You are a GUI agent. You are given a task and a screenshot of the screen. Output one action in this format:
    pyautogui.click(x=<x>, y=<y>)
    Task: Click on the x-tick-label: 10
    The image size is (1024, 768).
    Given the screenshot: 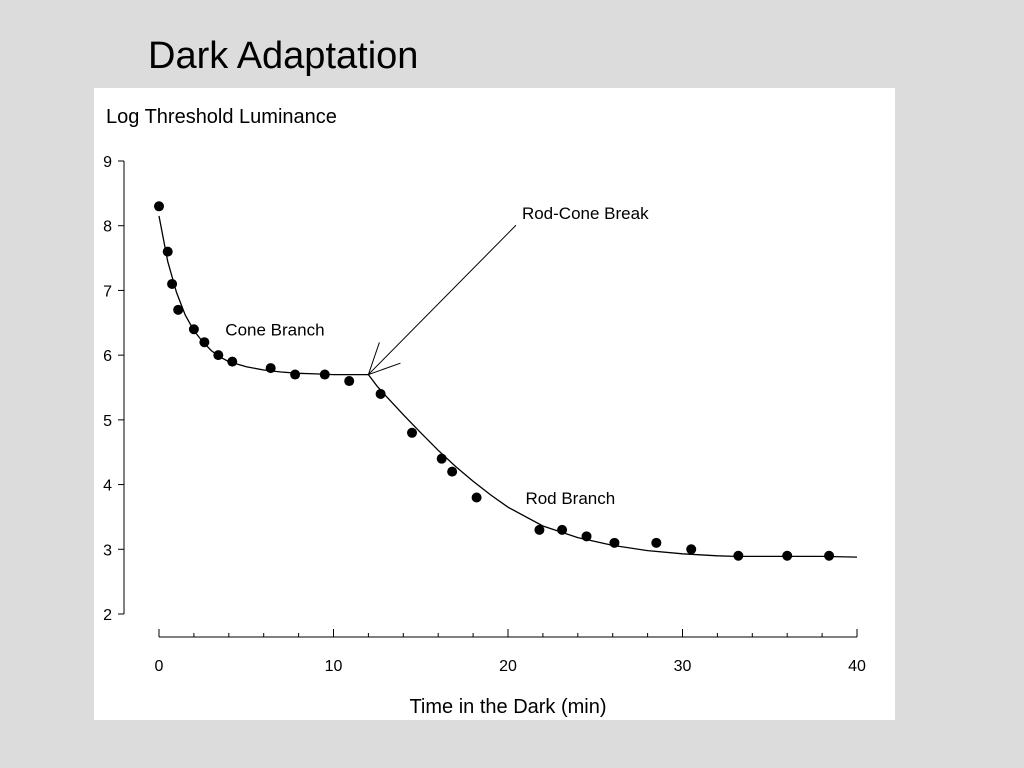 What is the action you would take?
    pyautogui.click(x=334, y=666)
    